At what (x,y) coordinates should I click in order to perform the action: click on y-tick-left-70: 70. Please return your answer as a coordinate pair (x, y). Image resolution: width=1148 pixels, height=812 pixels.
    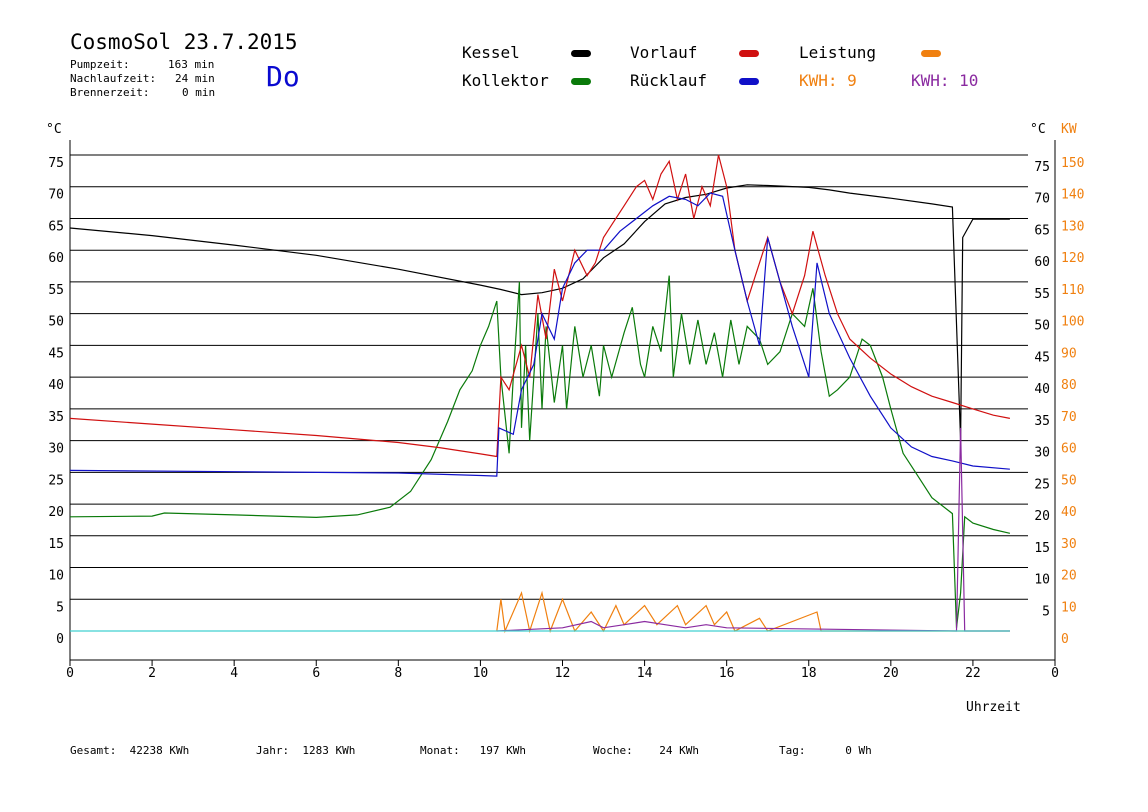
    Looking at the image, I should click on (56, 195).